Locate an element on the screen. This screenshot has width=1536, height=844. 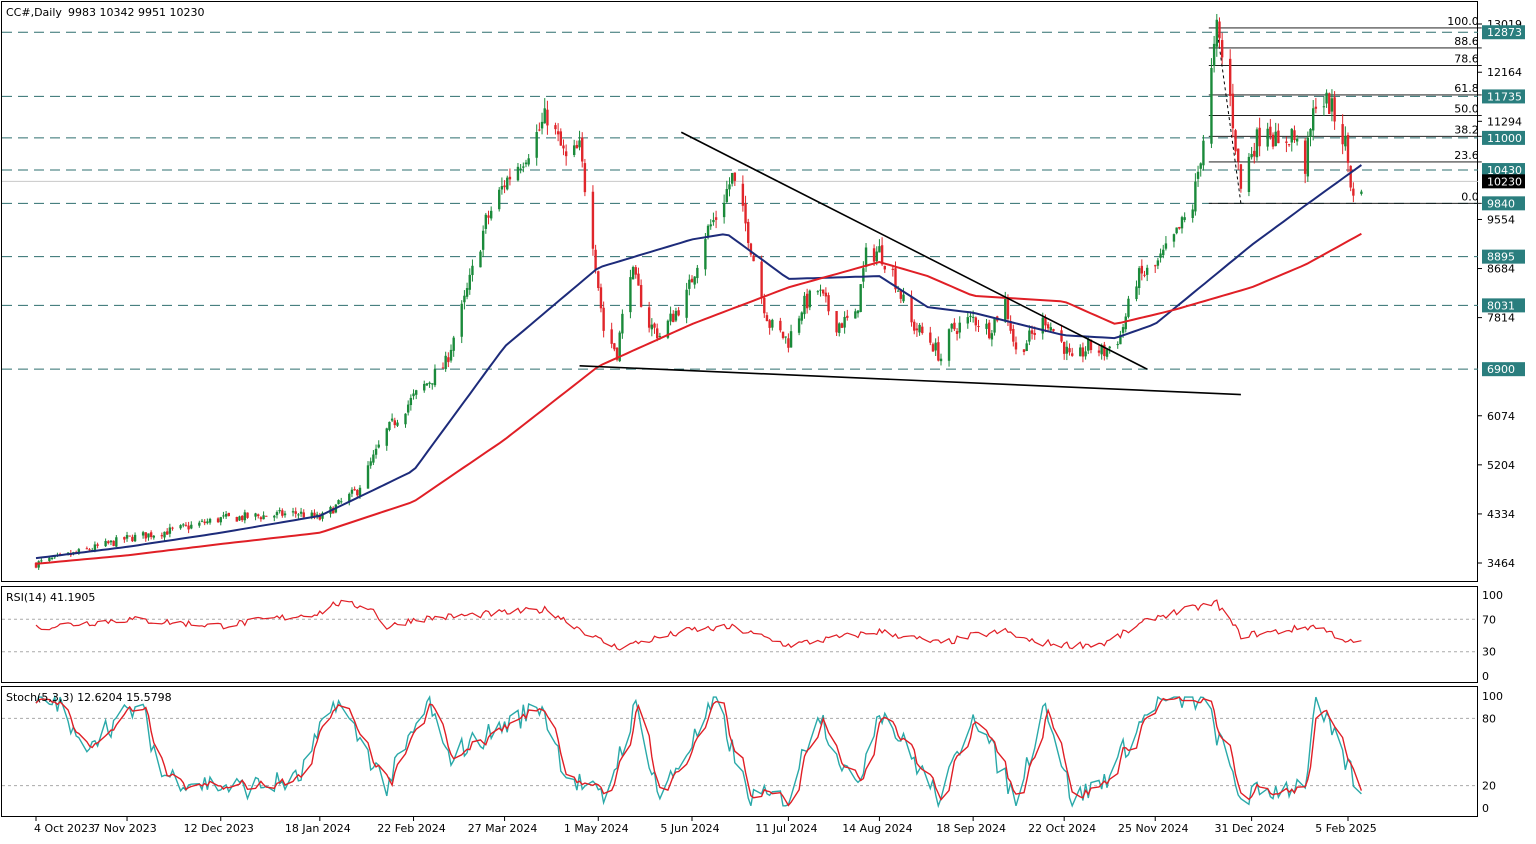
level-badge-label: 10430 is located at coordinates (1504, 170).